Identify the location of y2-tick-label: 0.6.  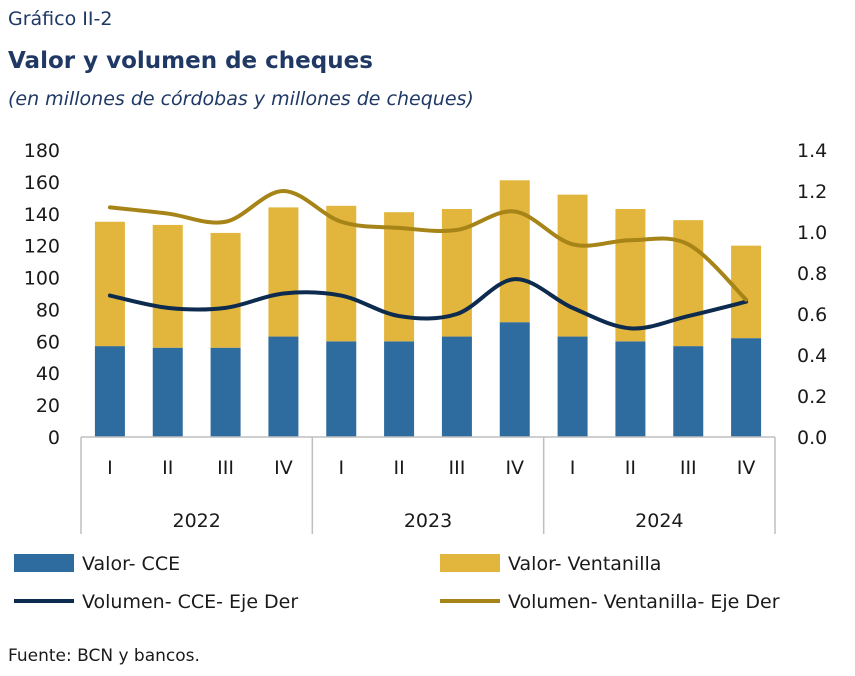
(812, 315).